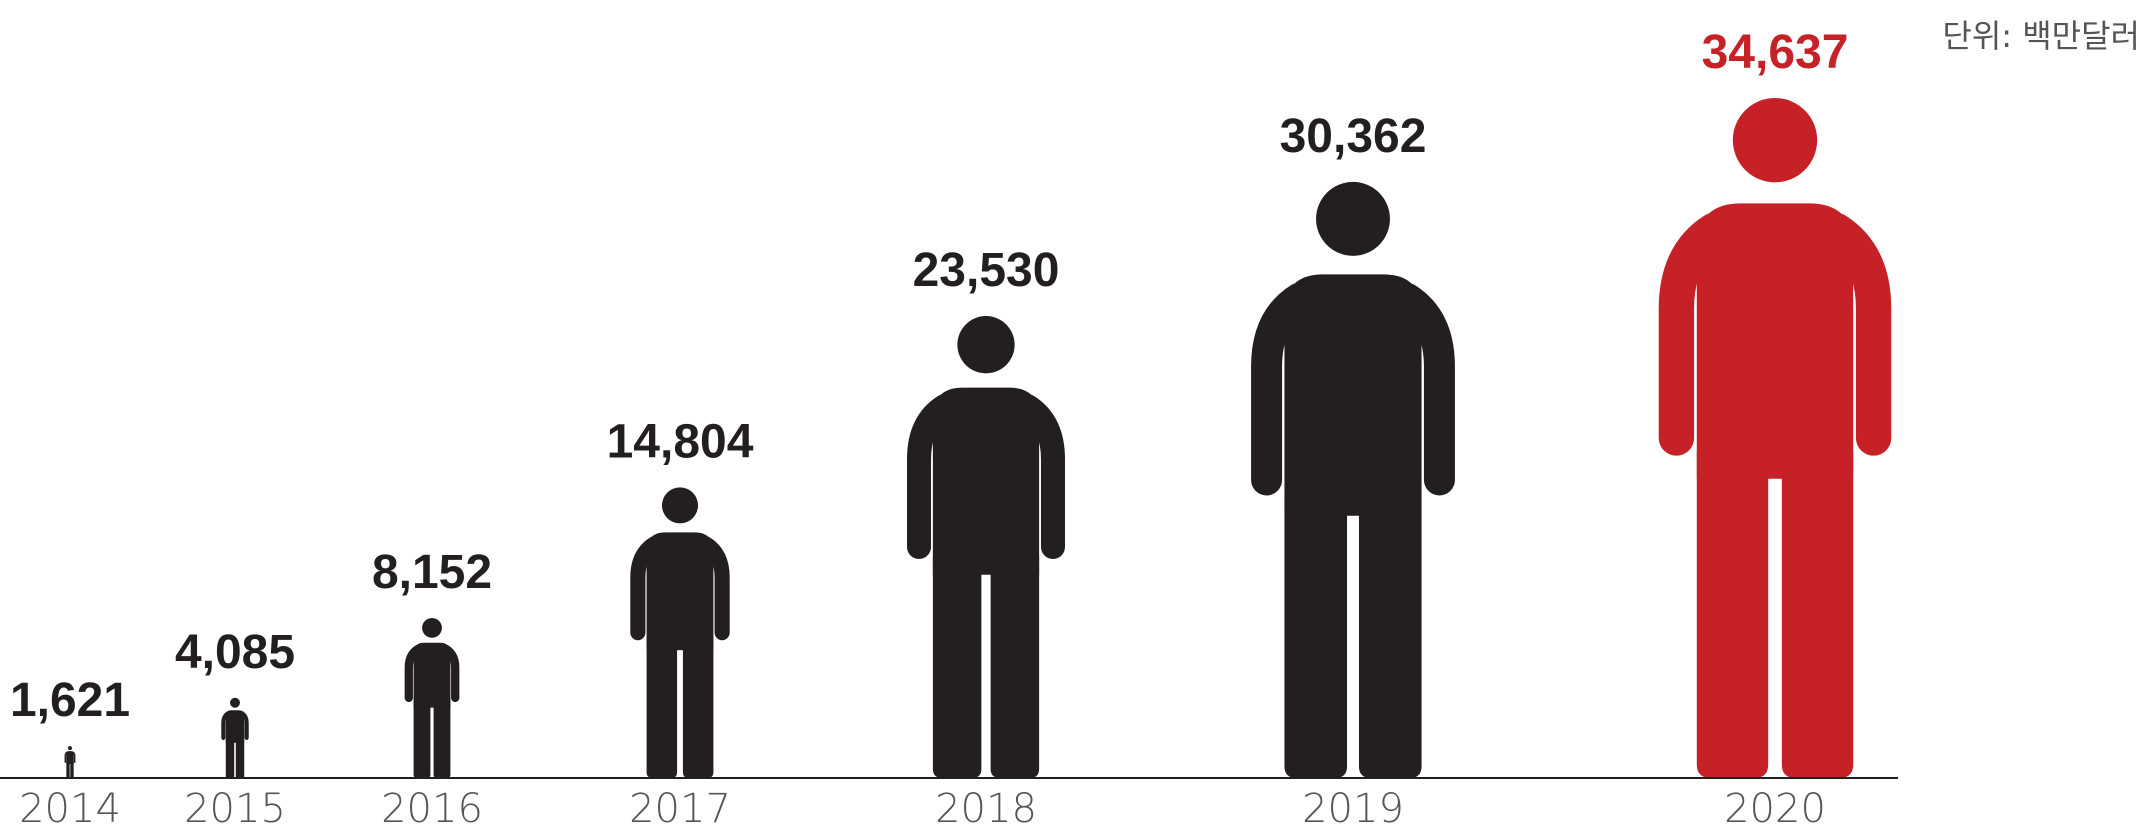 Image resolution: width=2146 pixels, height=828 pixels. Describe the element at coordinates (70, 700) in the screenshot. I see `value-label: 1,621` at that location.